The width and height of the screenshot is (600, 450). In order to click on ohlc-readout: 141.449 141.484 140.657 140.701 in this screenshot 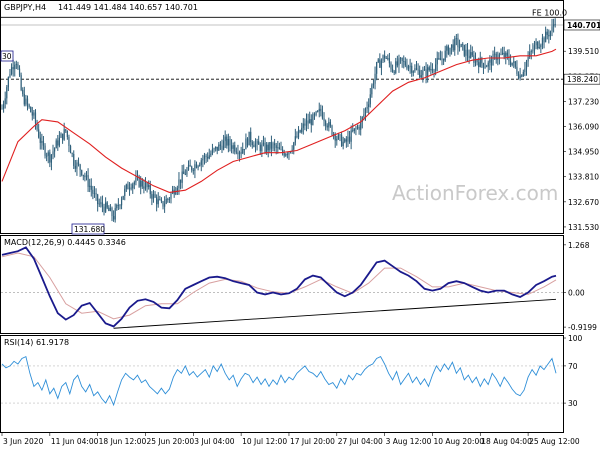, I will do `click(128, 7)`.